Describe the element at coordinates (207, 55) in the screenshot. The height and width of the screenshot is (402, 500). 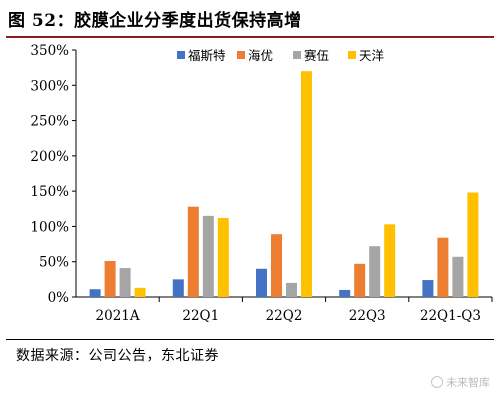
I see `legend-label: 福斯特` at that location.